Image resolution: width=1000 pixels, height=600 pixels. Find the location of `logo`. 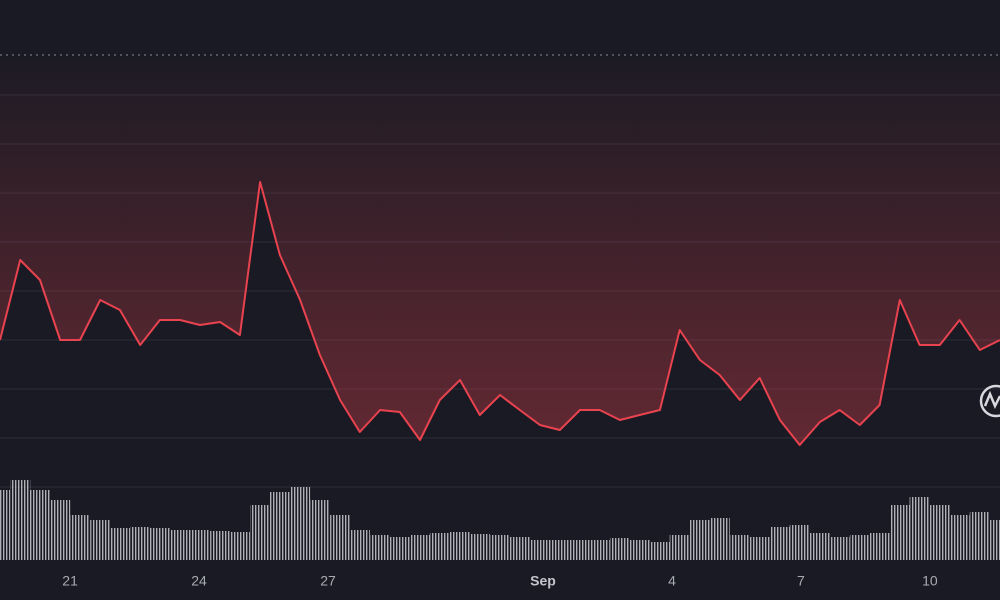

logo is located at coordinates (989, 401).